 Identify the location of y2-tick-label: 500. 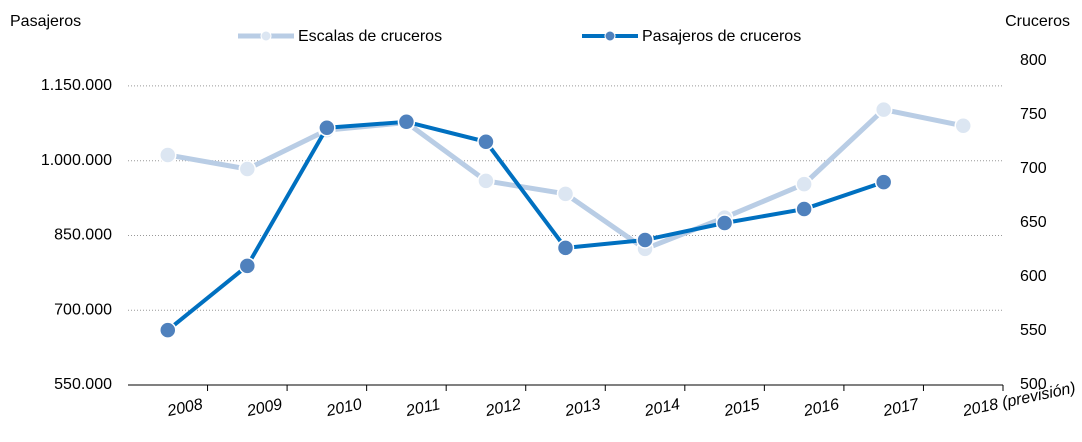
(1033, 384).